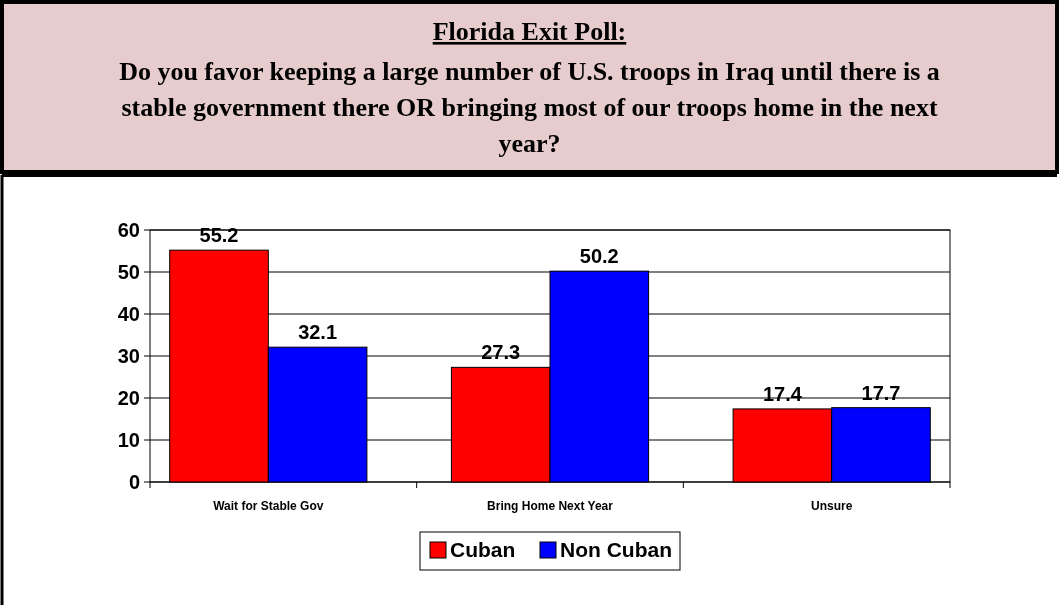 Image resolution: width=1059 pixels, height=605 pixels. I want to click on data-label: 32.1, so click(318, 332).